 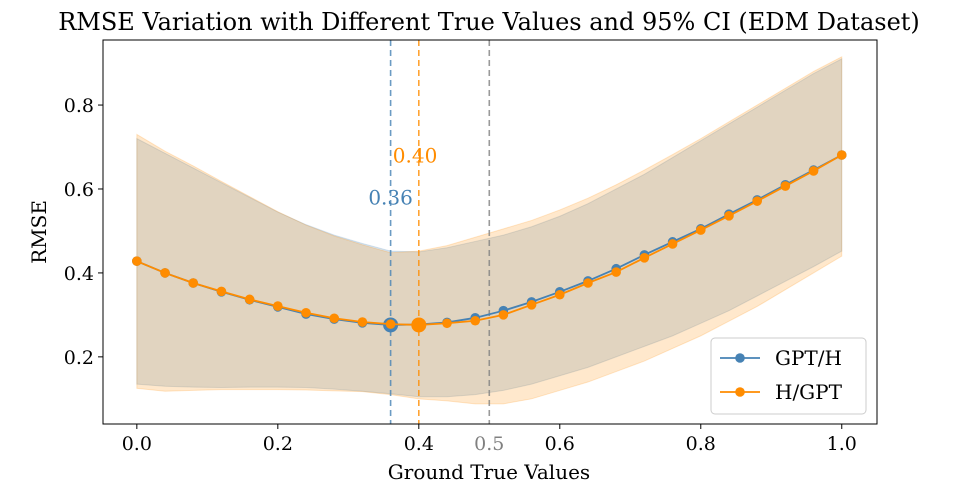 I want to click on legend-box, so click(x=788, y=376).